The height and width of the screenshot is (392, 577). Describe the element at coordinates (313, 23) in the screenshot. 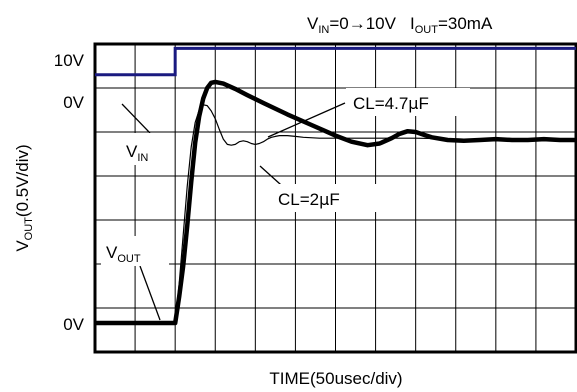

I see `title-vin-main: V` at that location.